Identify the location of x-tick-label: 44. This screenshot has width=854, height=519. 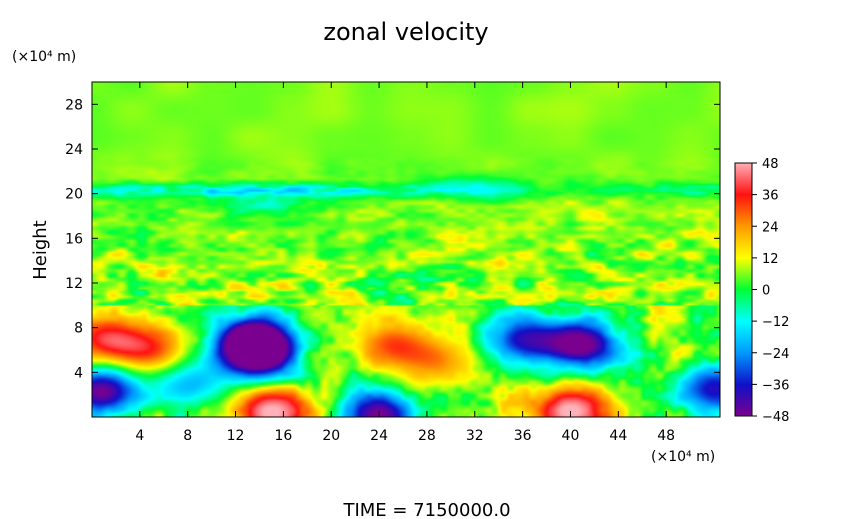
(618, 436).